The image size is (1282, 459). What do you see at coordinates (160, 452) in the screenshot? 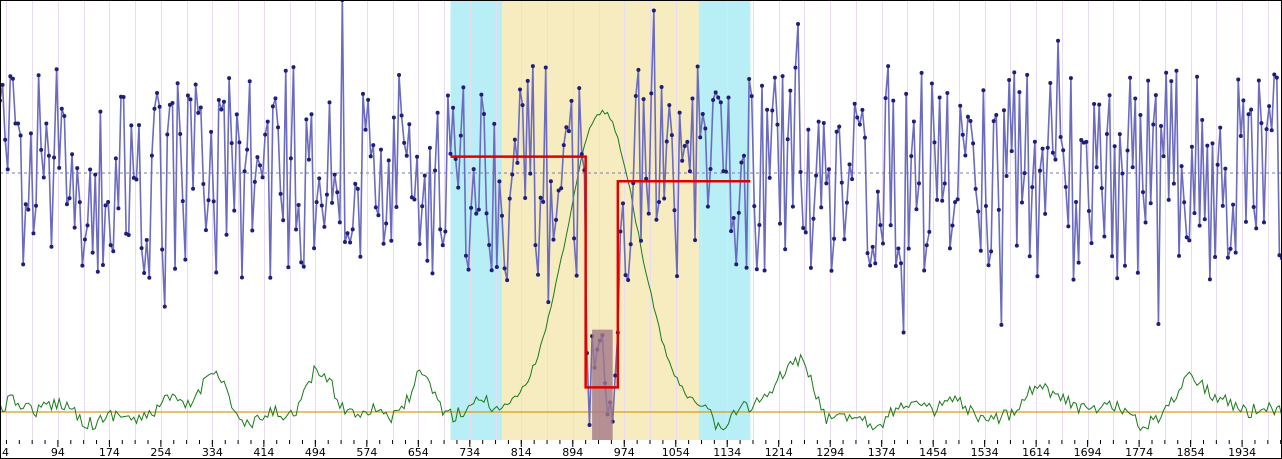
I see `x-tick-label: 254` at bounding box center [160, 452].